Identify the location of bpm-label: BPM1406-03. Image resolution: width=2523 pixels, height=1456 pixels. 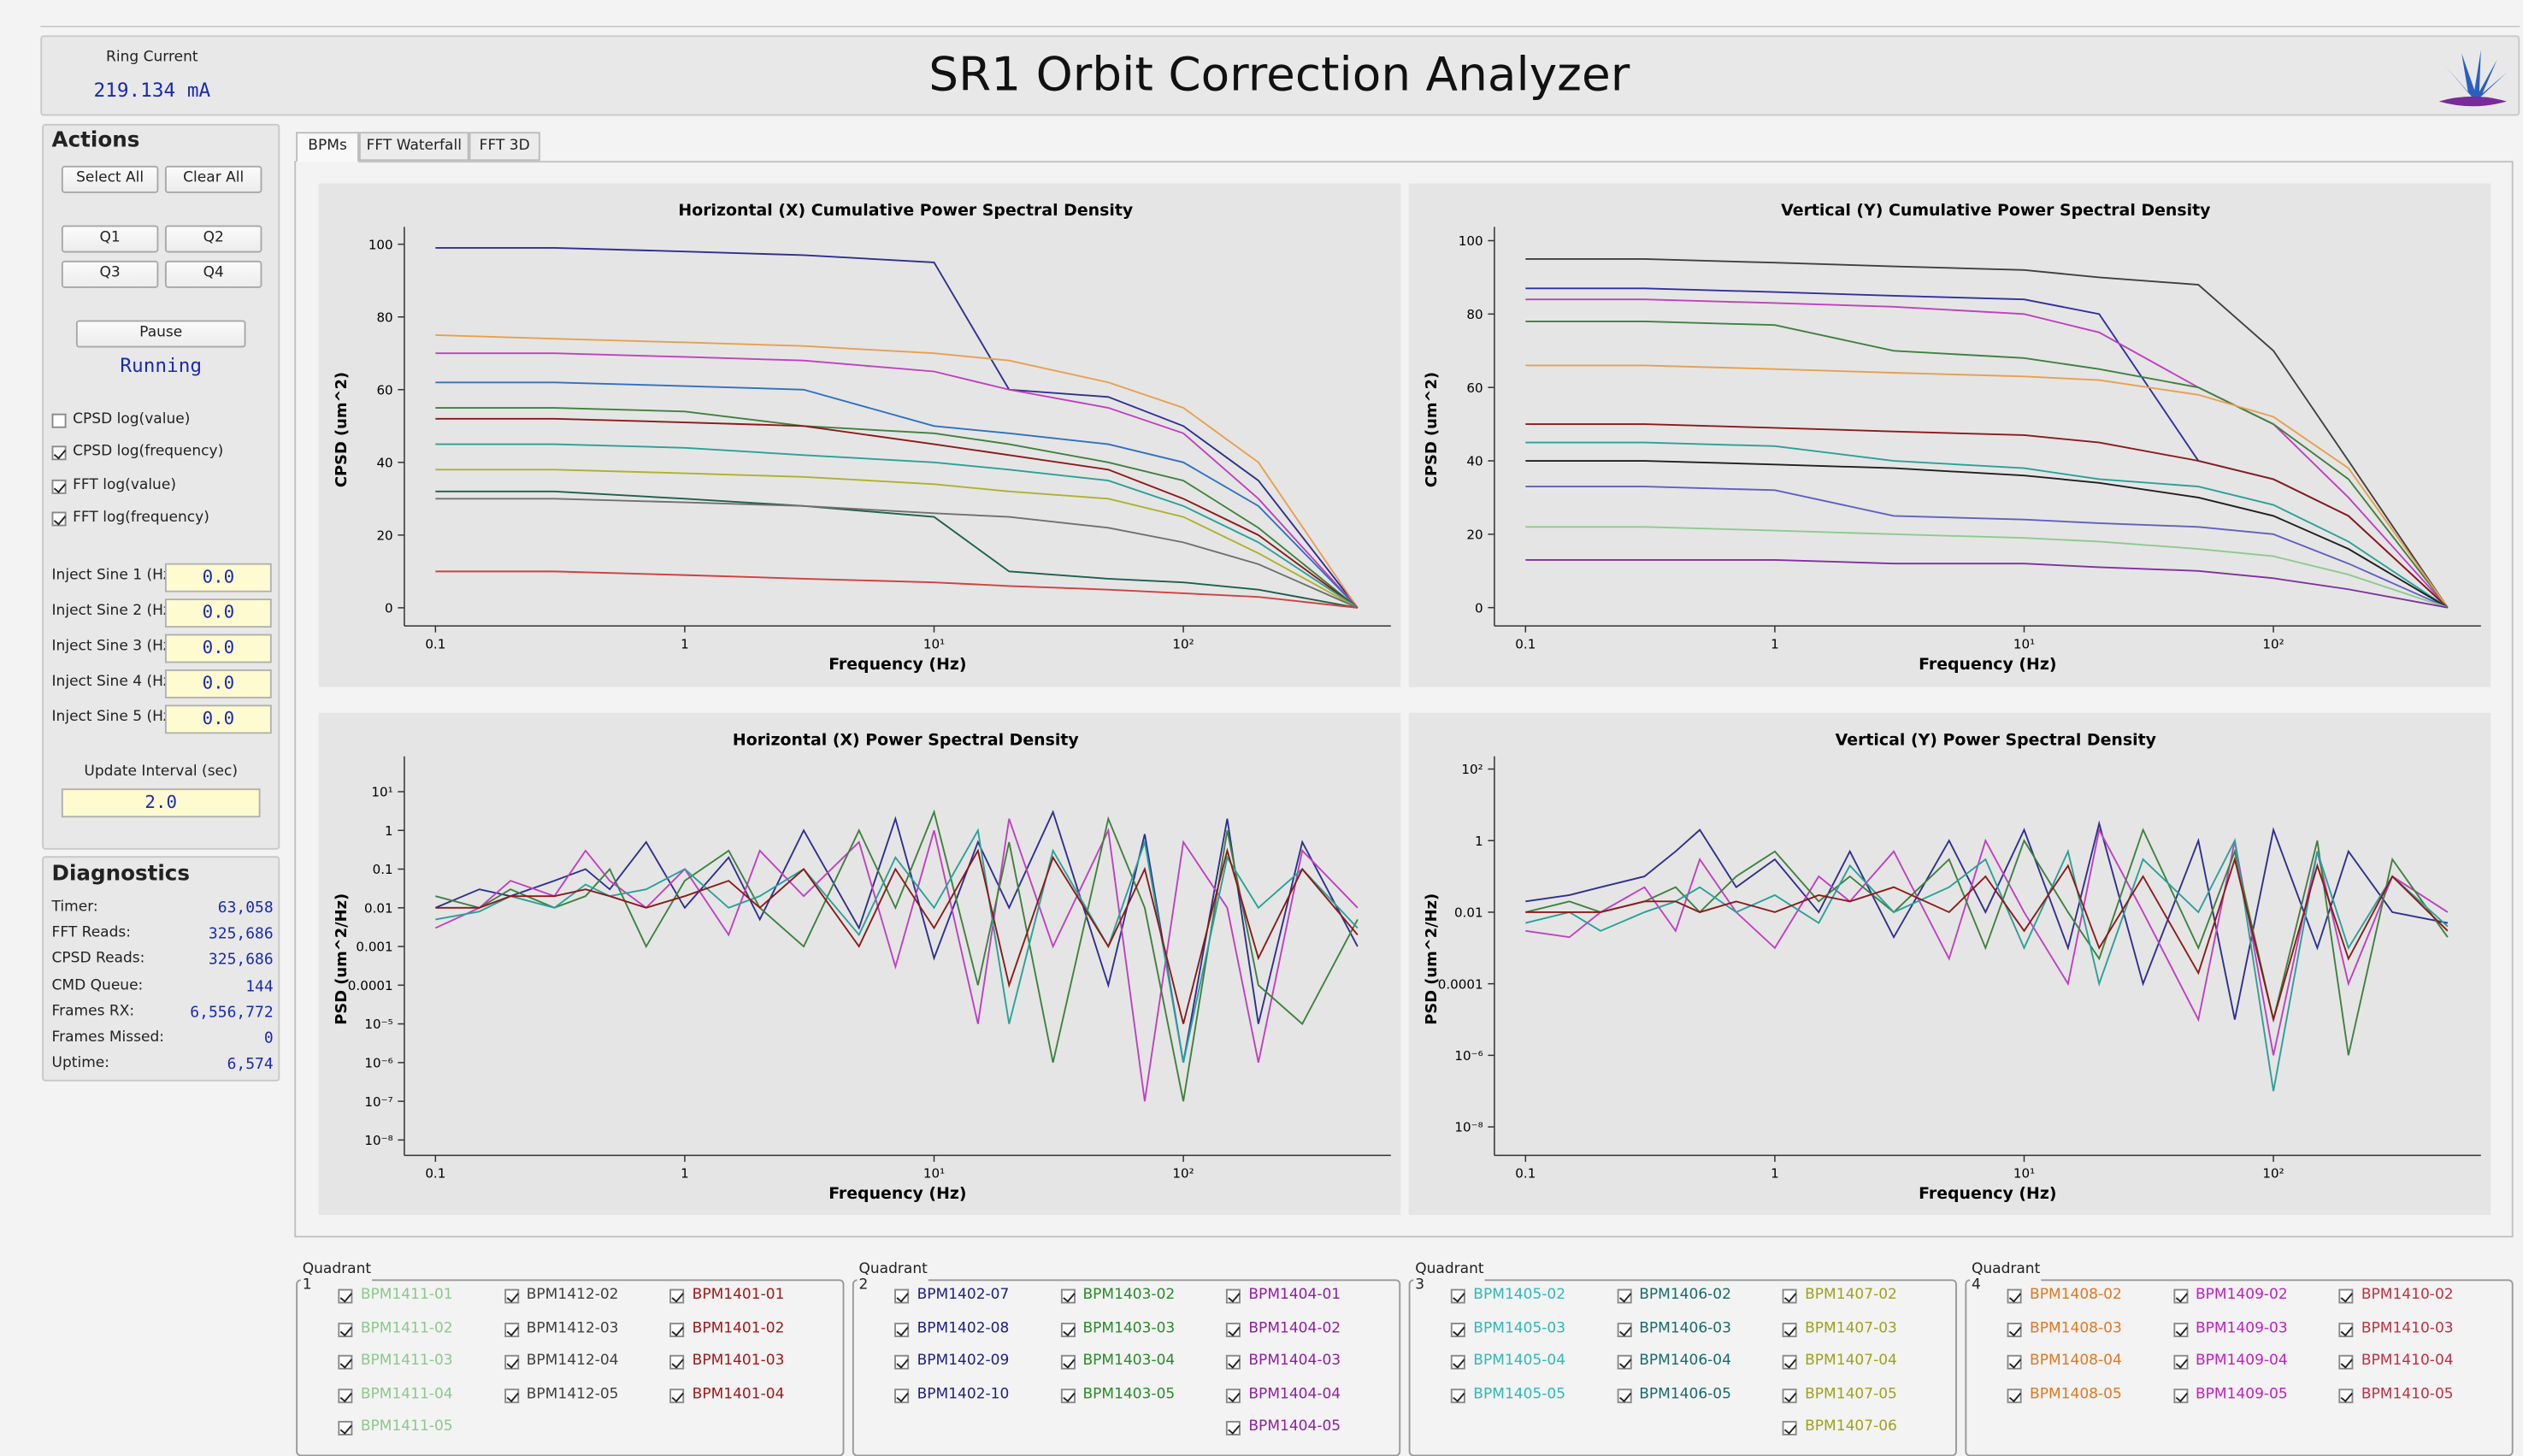
(1685, 1328).